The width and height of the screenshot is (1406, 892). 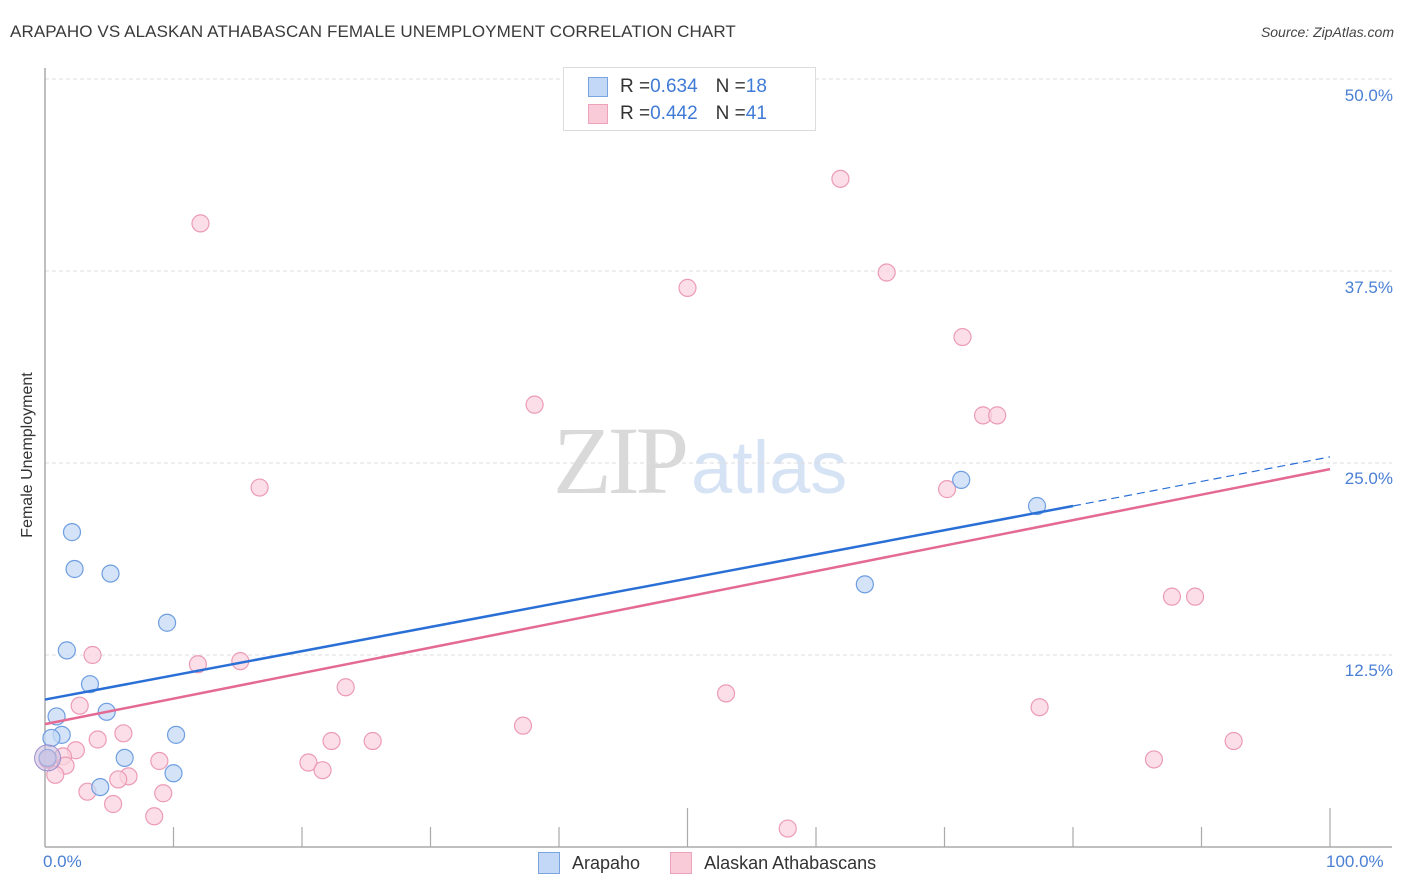 What do you see at coordinates (1368, 287) in the screenshot?
I see `y-tick-37-5: 37.5%` at bounding box center [1368, 287].